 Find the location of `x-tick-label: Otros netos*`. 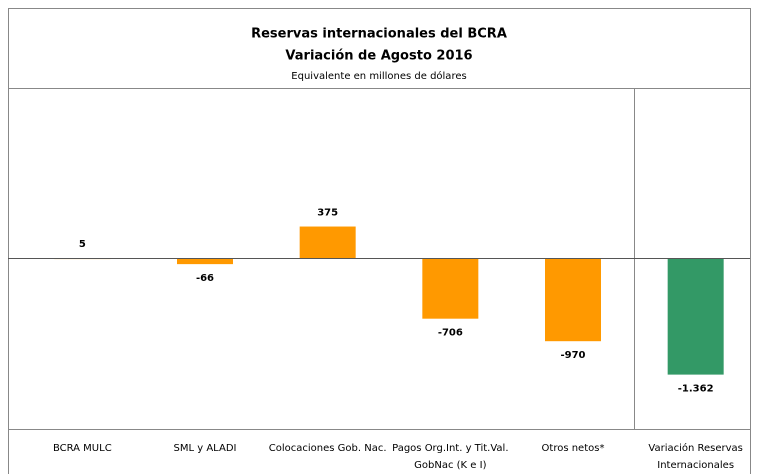

x-tick-label: Otros netos* is located at coordinates (573, 448).